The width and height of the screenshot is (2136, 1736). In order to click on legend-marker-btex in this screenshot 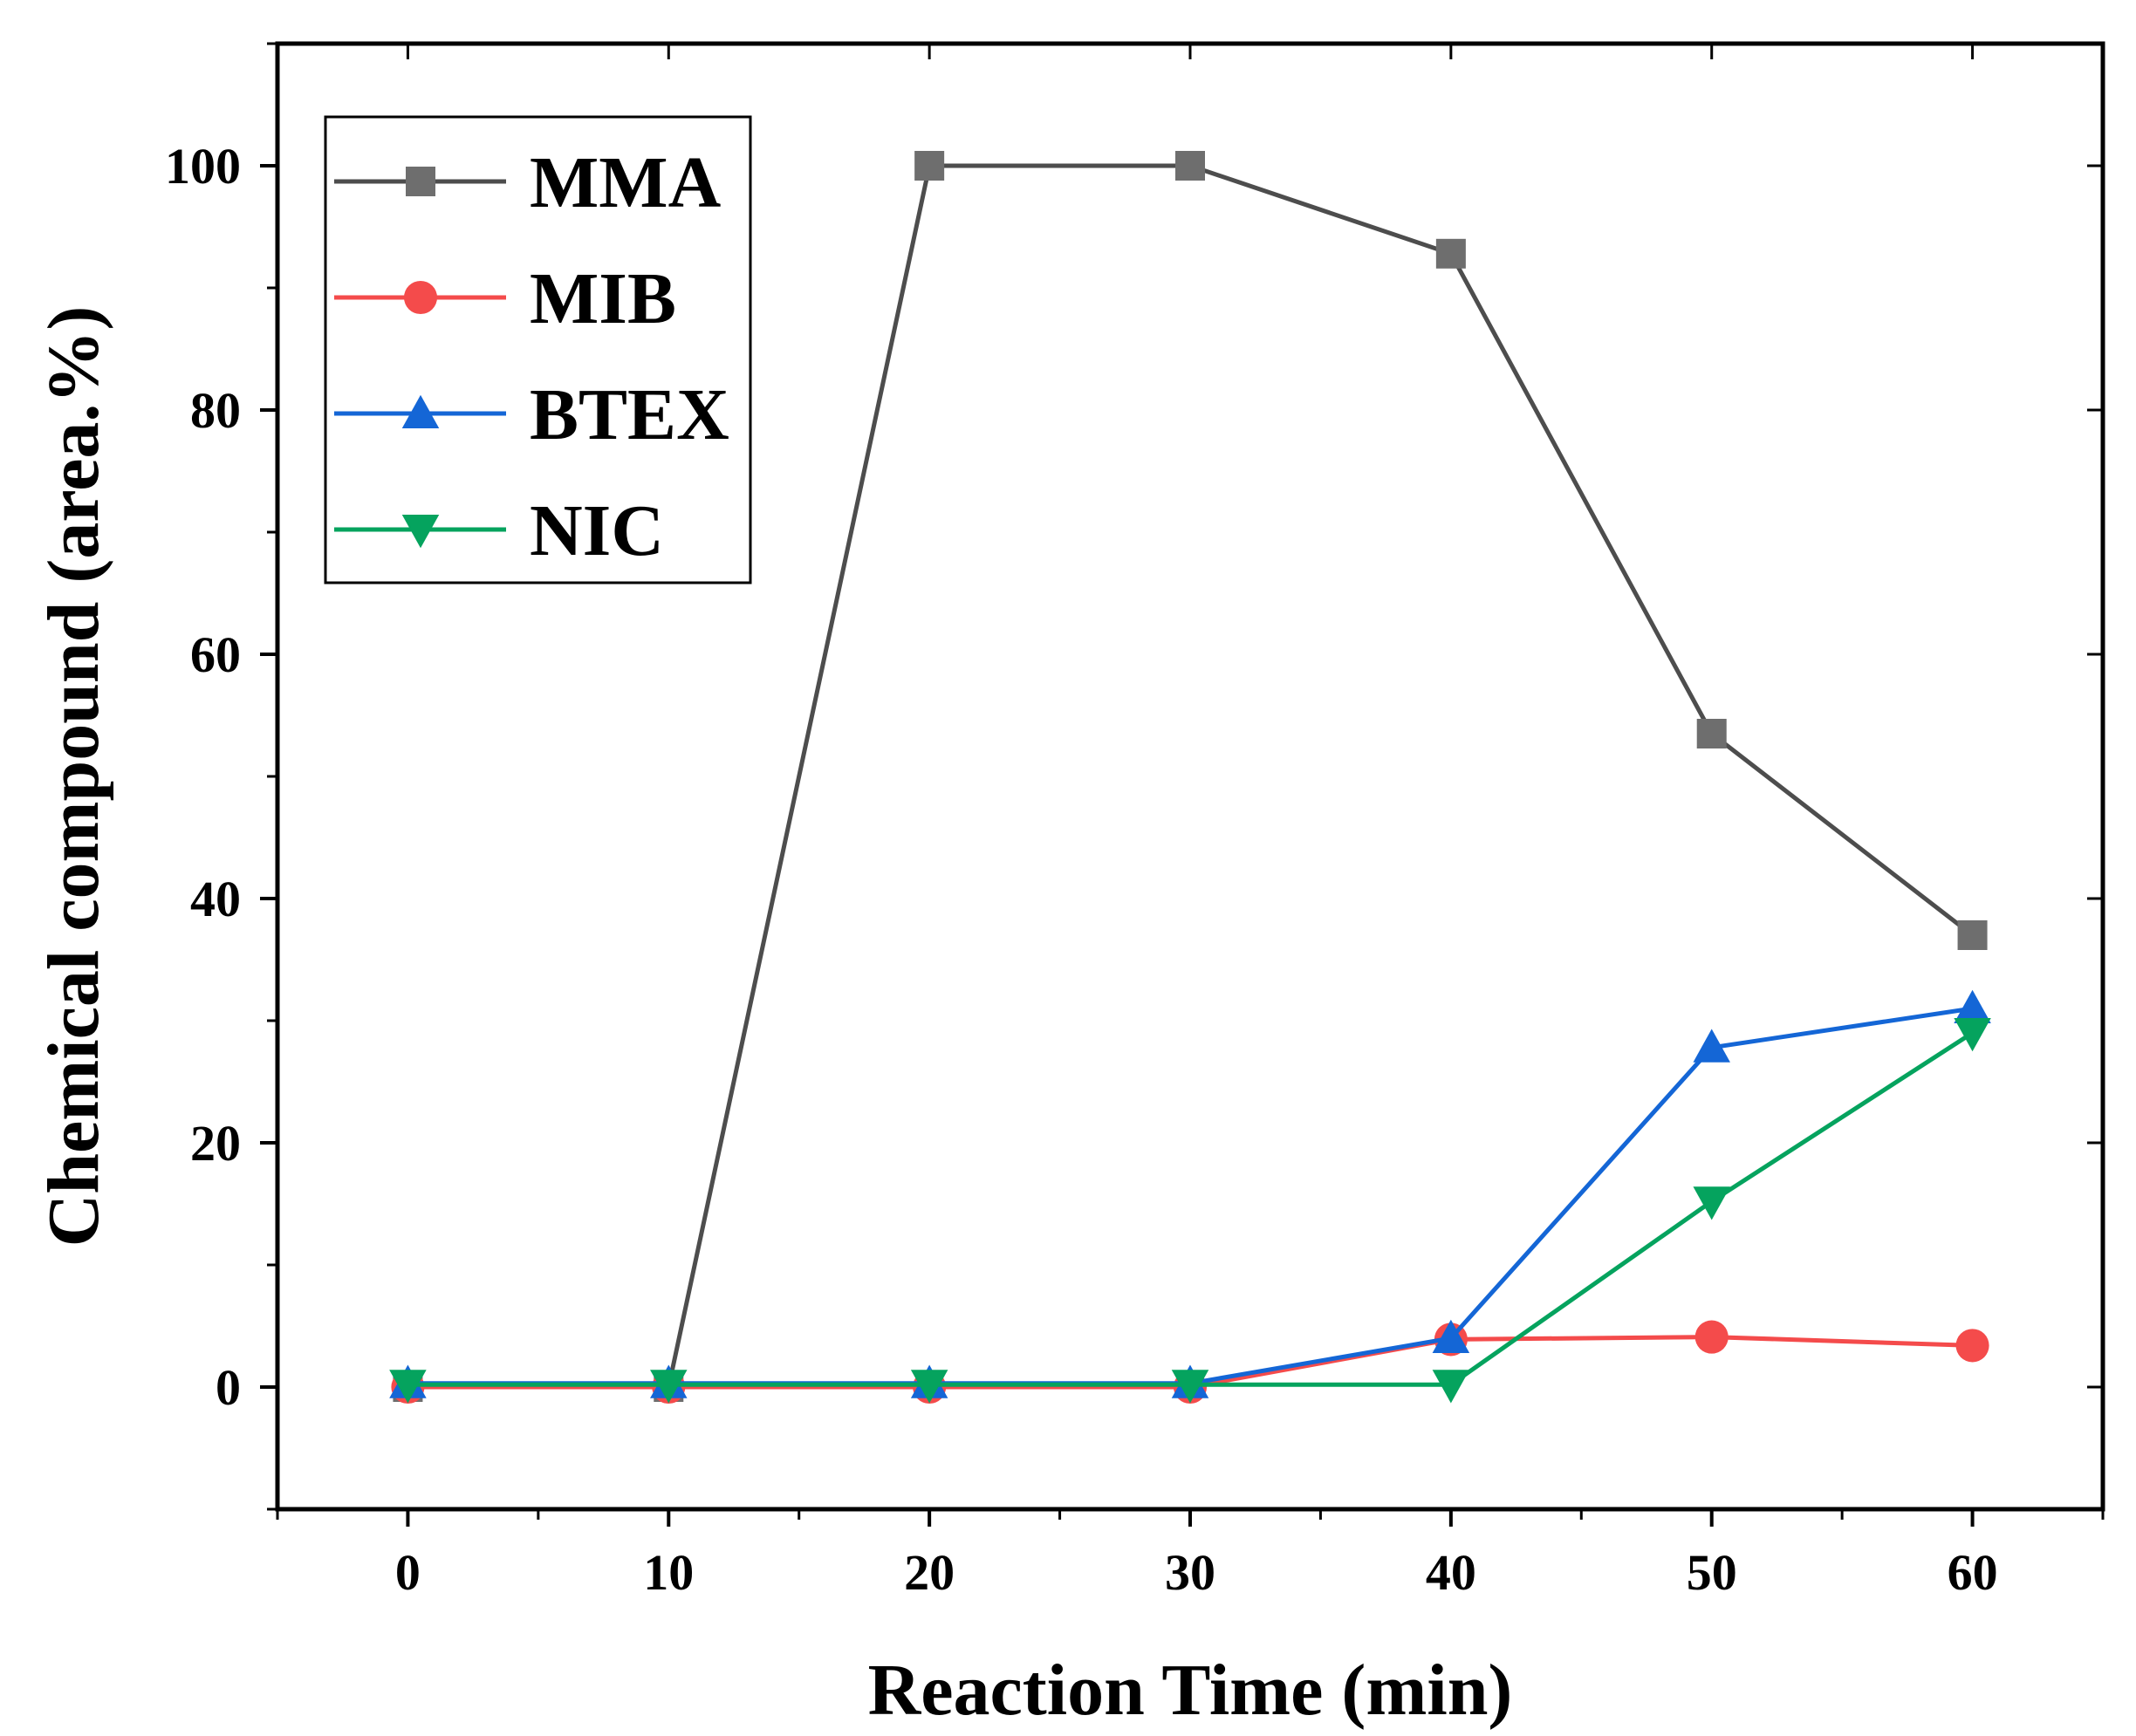, I will do `click(420, 411)`.